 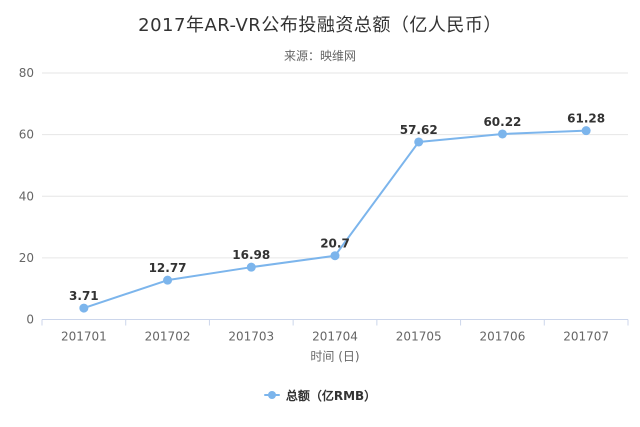 I want to click on y-axis-tick-label: 80, so click(x=26, y=73).